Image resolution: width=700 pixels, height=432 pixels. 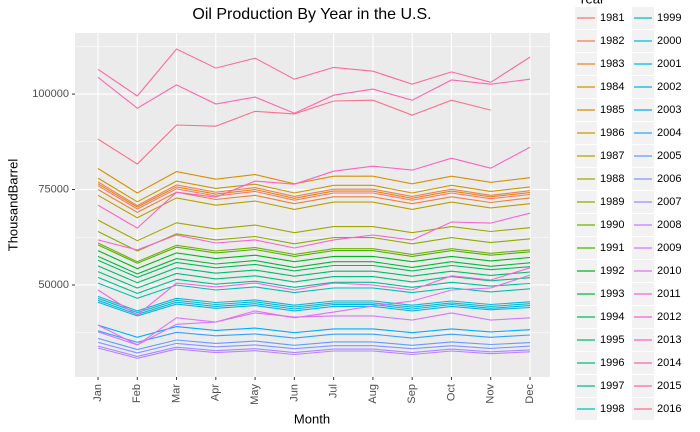 What do you see at coordinates (669, 64) in the screenshot?
I see `legend-label: 2001` at bounding box center [669, 64].